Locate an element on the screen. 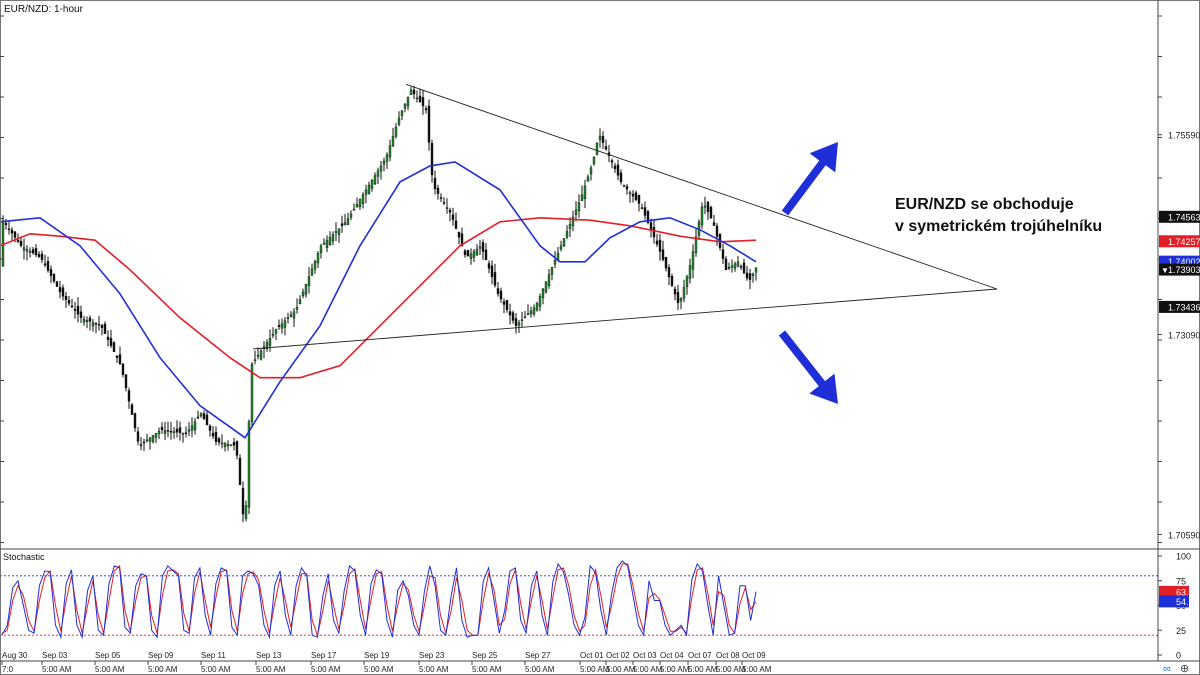 The image size is (1200, 675). price-badge-box is located at coordinates (1179, 306).